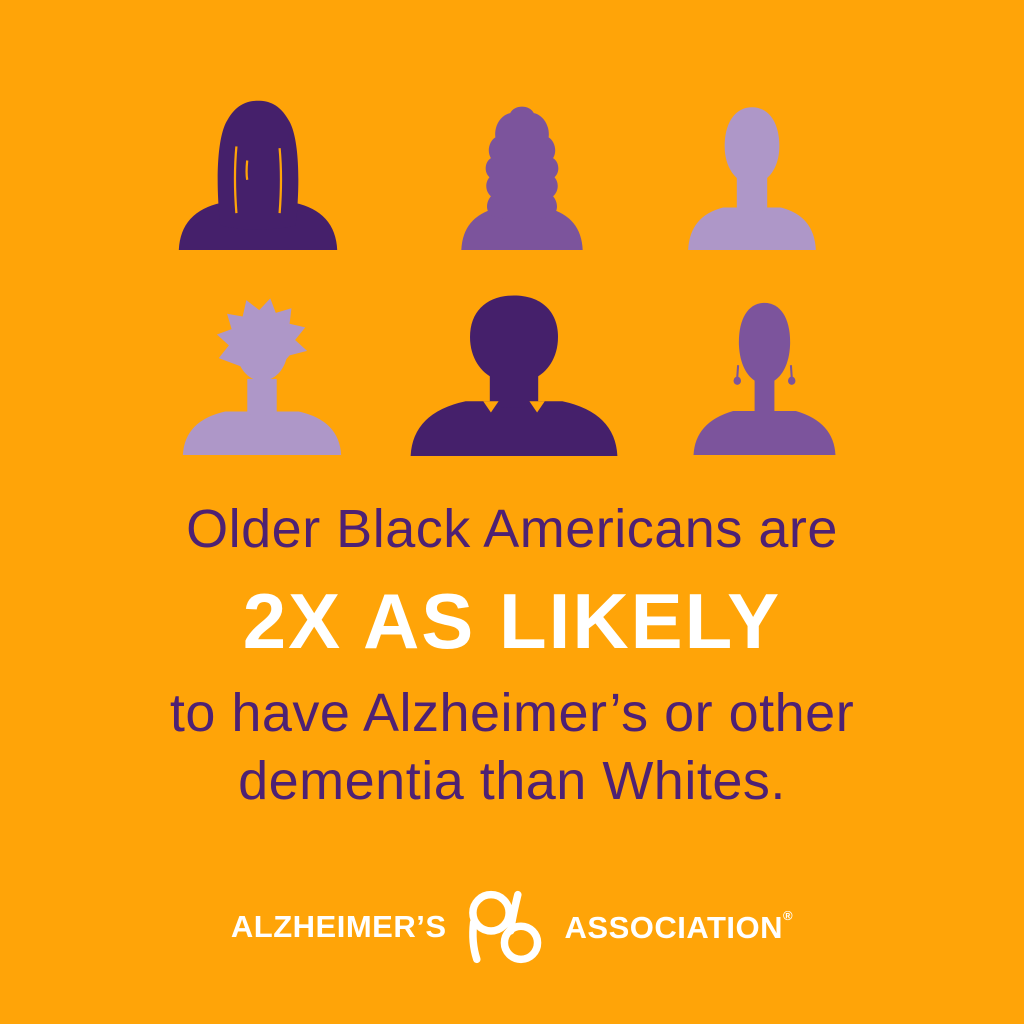 Image resolution: width=1024 pixels, height=1024 pixels. What do you see at coordinates (512, 529) in the screenshot?
I see `headline-line1: Older Black Americans are` at bounding box center [512, 529].